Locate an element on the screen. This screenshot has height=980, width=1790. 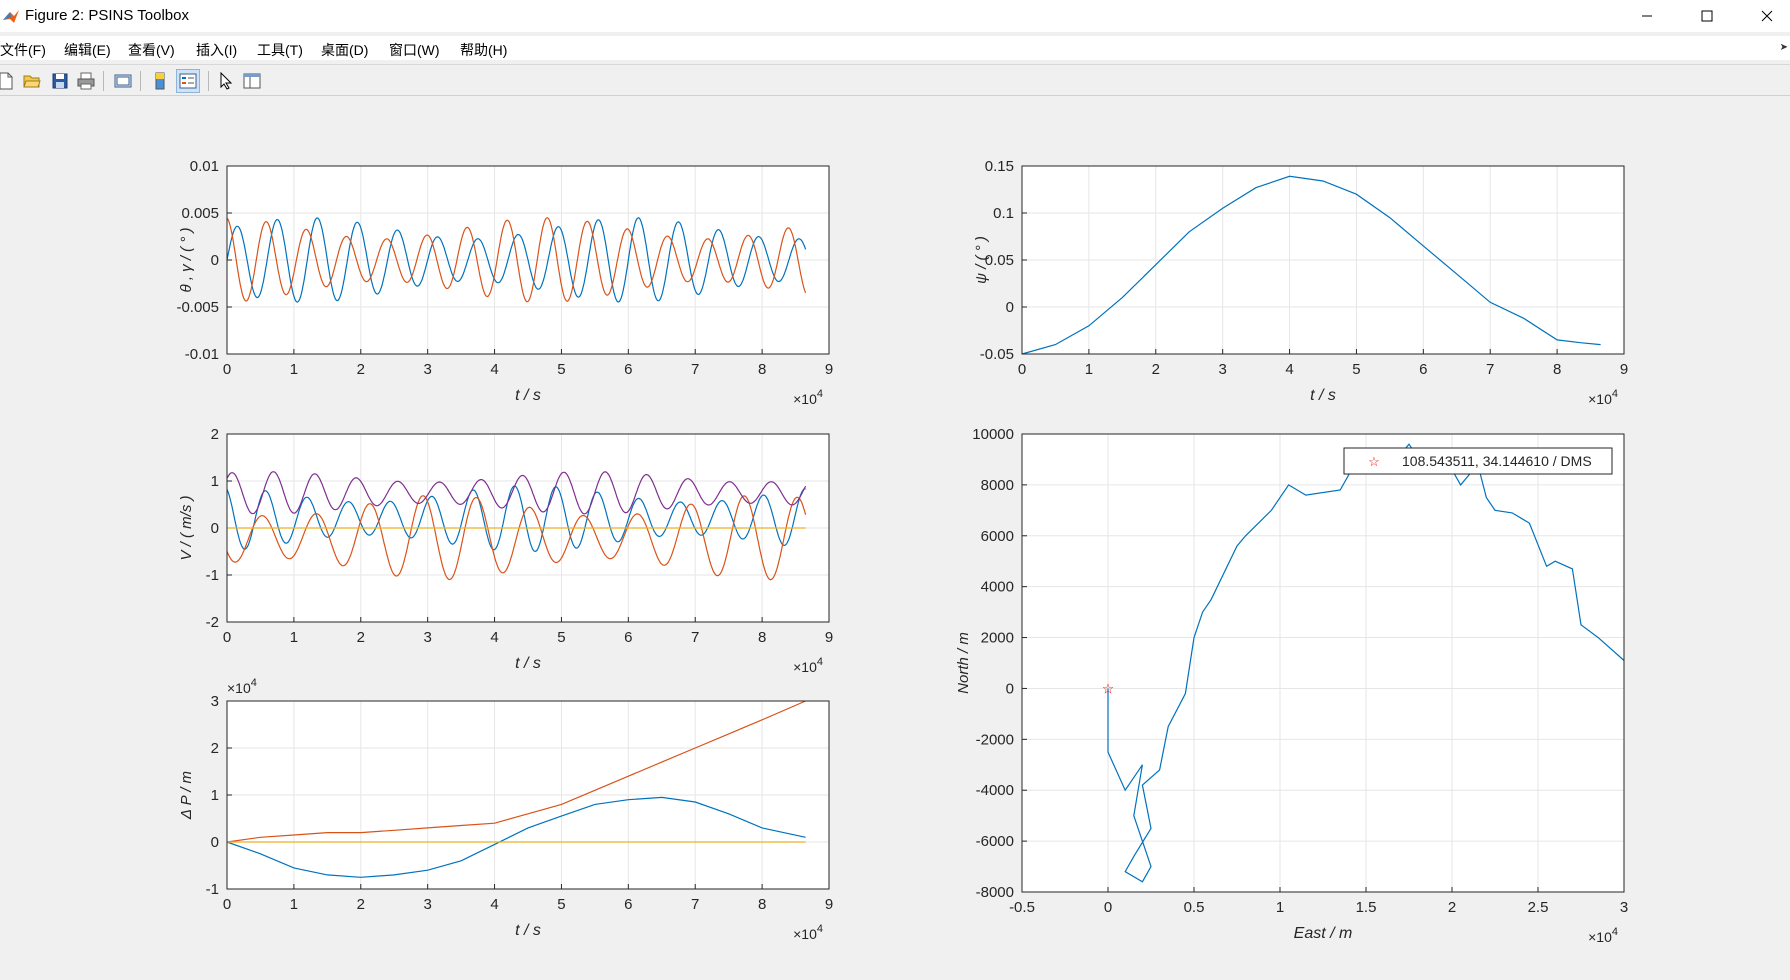
legend-button is located at coordinates (188, 81).